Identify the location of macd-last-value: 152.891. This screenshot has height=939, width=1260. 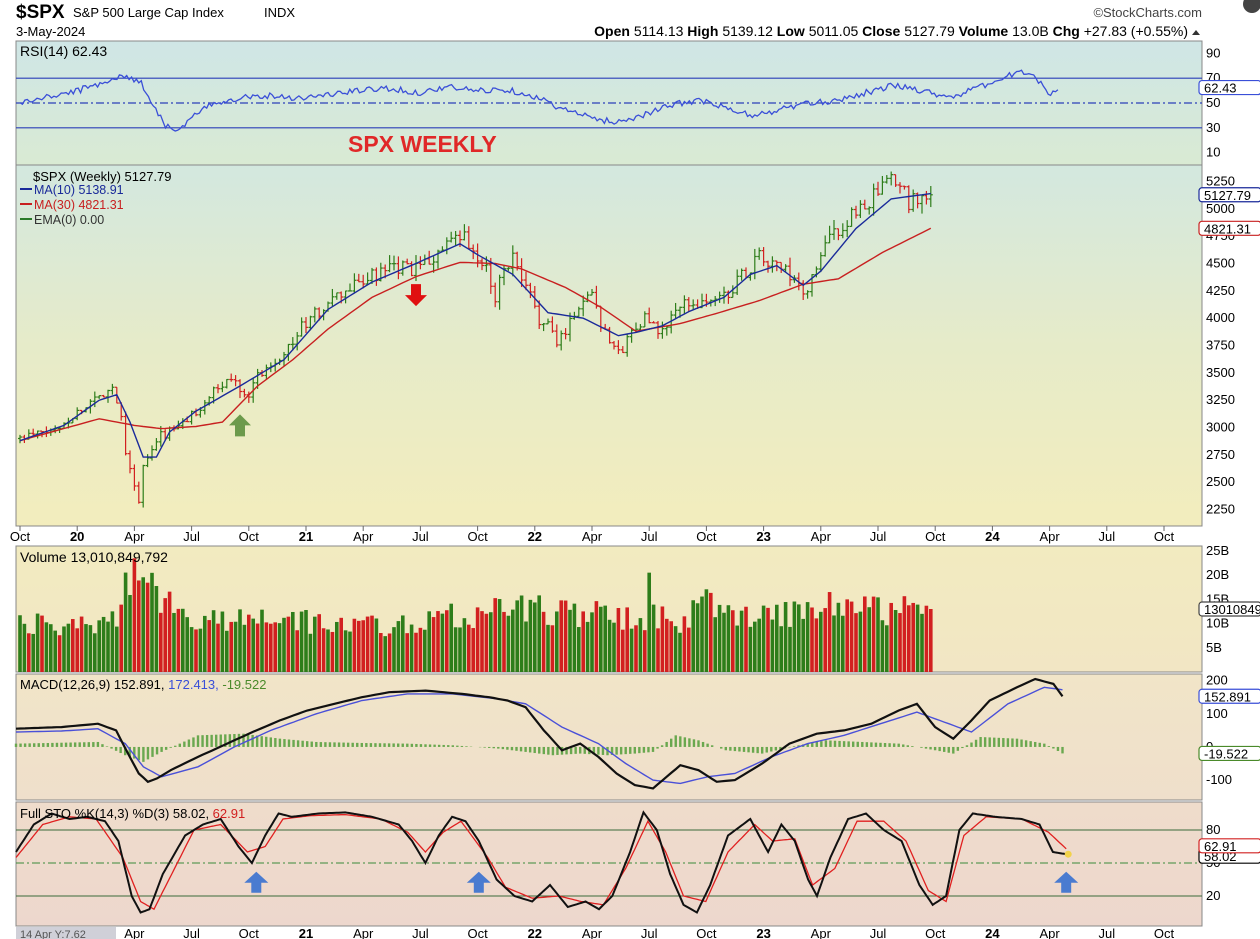
(1227, 696).